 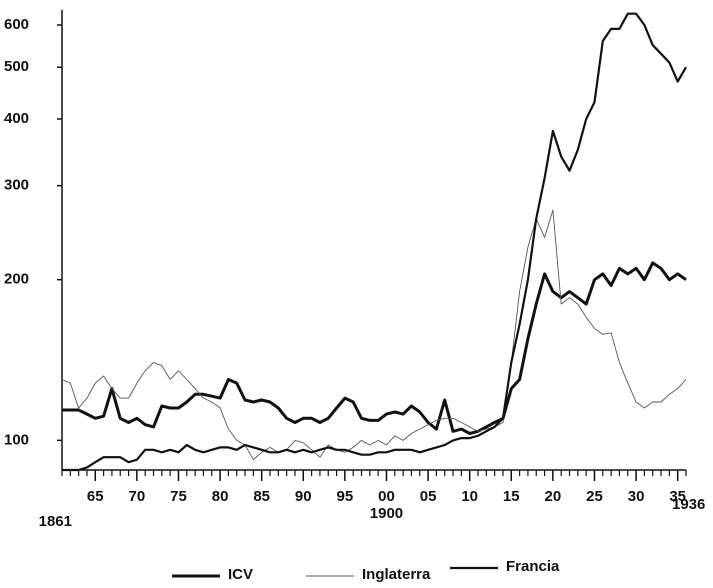 I want to click on legend-label: Francia, so click(x=533, y=566).